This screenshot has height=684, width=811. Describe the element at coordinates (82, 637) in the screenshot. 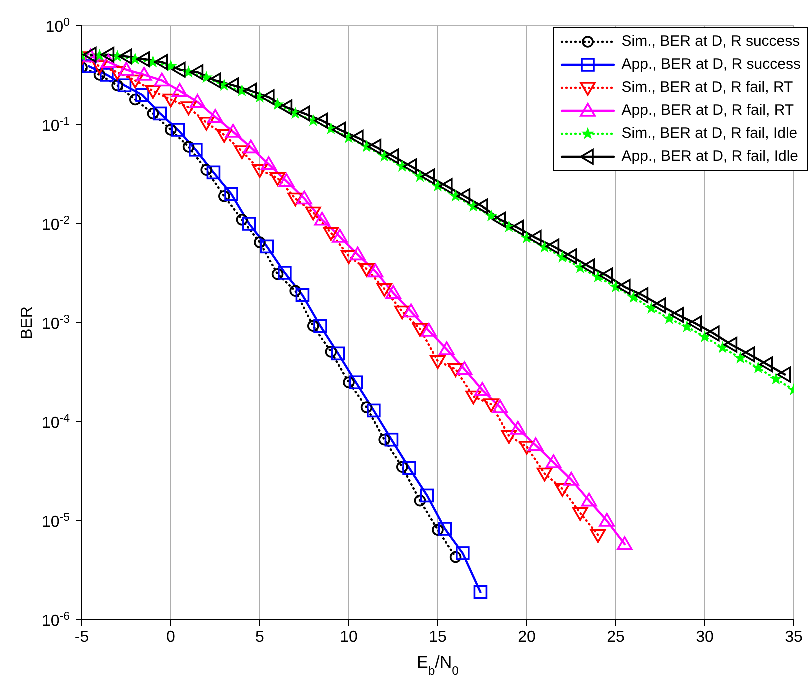

I see `x-tick-label: -5` at that location.